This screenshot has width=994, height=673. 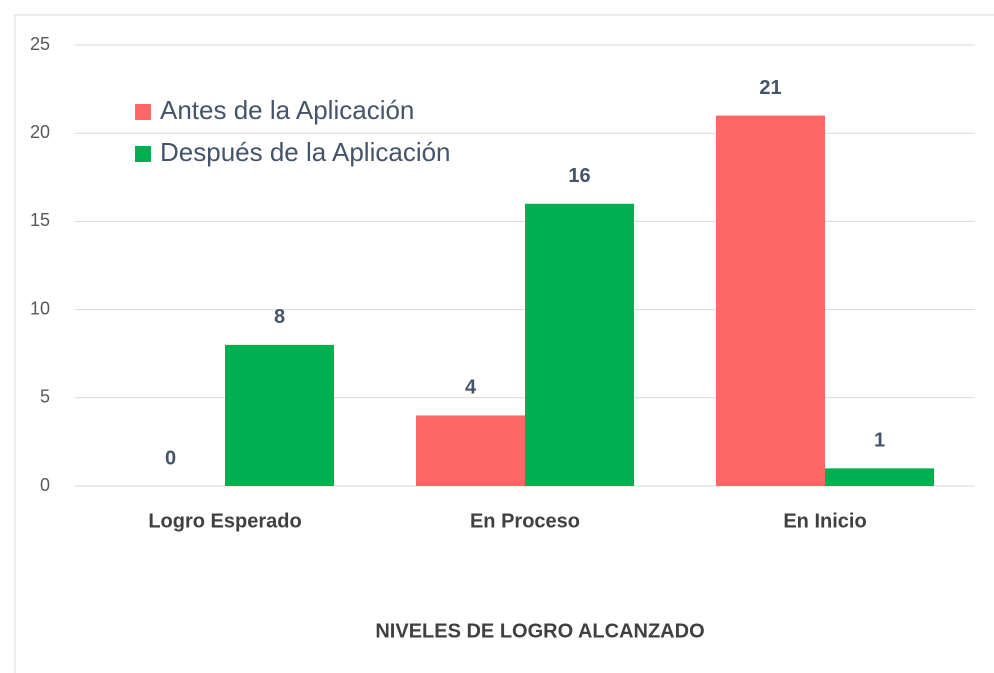 What do you see at coordinates (279, 317) in the screenshot?
I see `data-label: 8` at bounding box center [279, 317].